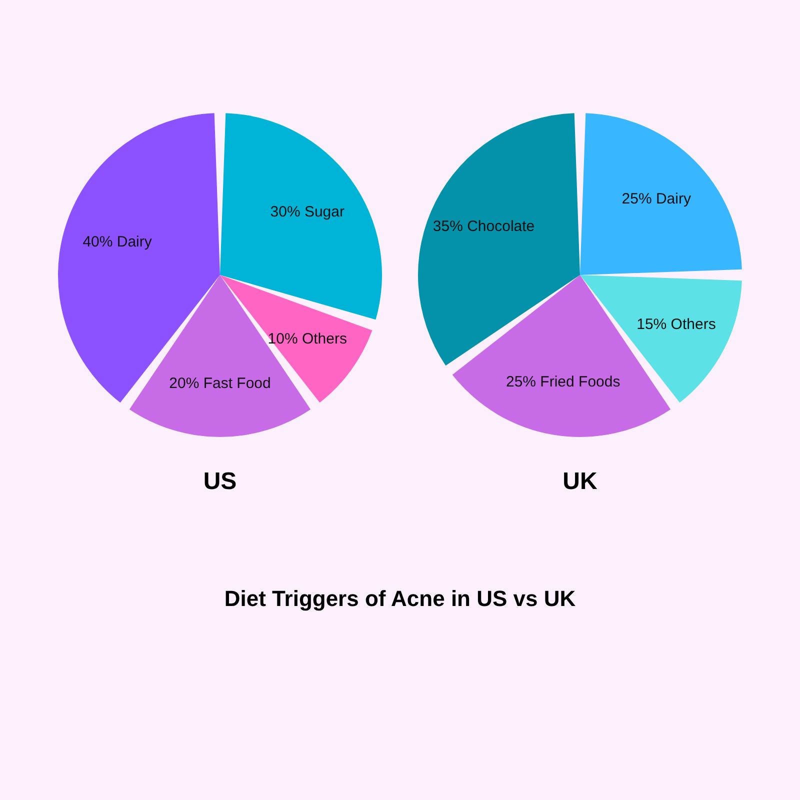  I want to click on slice-label: 25% Dairy, so click(657, 199).